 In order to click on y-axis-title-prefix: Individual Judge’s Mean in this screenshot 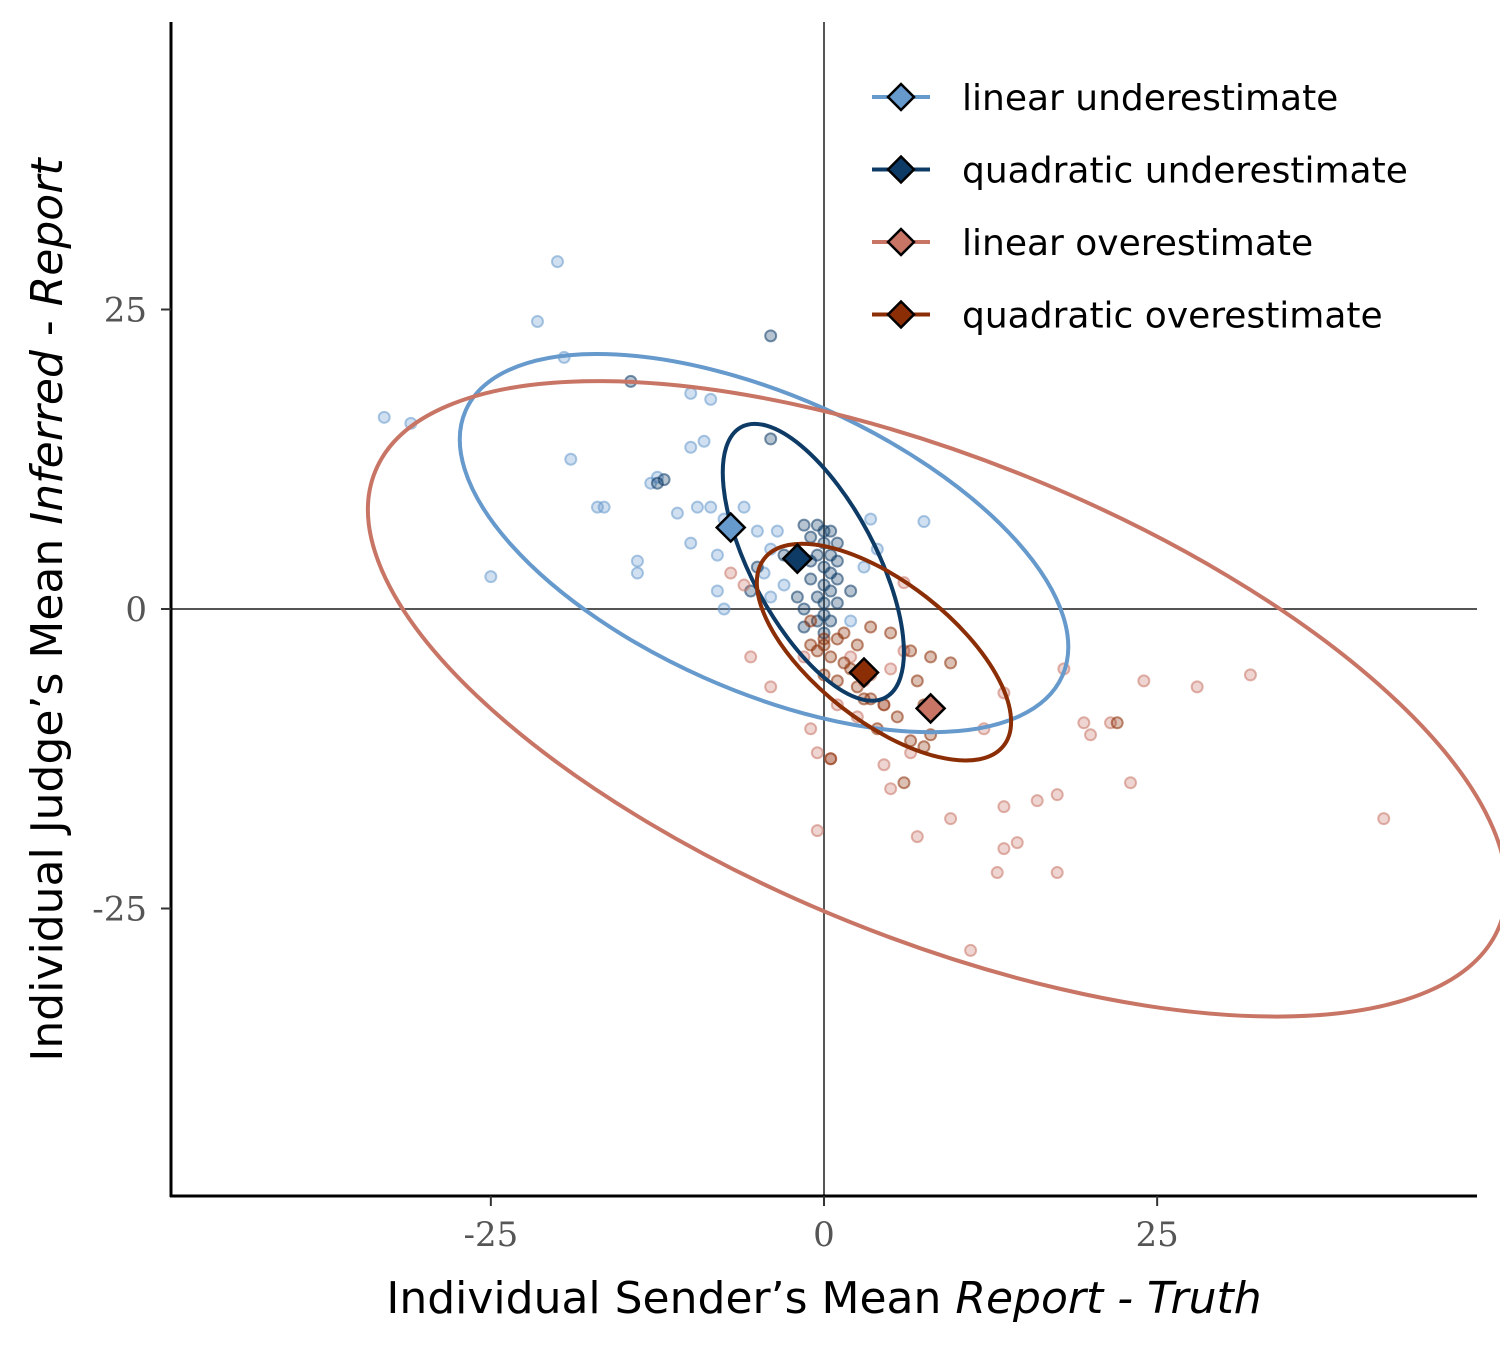, I will do `click(47, 793)`.